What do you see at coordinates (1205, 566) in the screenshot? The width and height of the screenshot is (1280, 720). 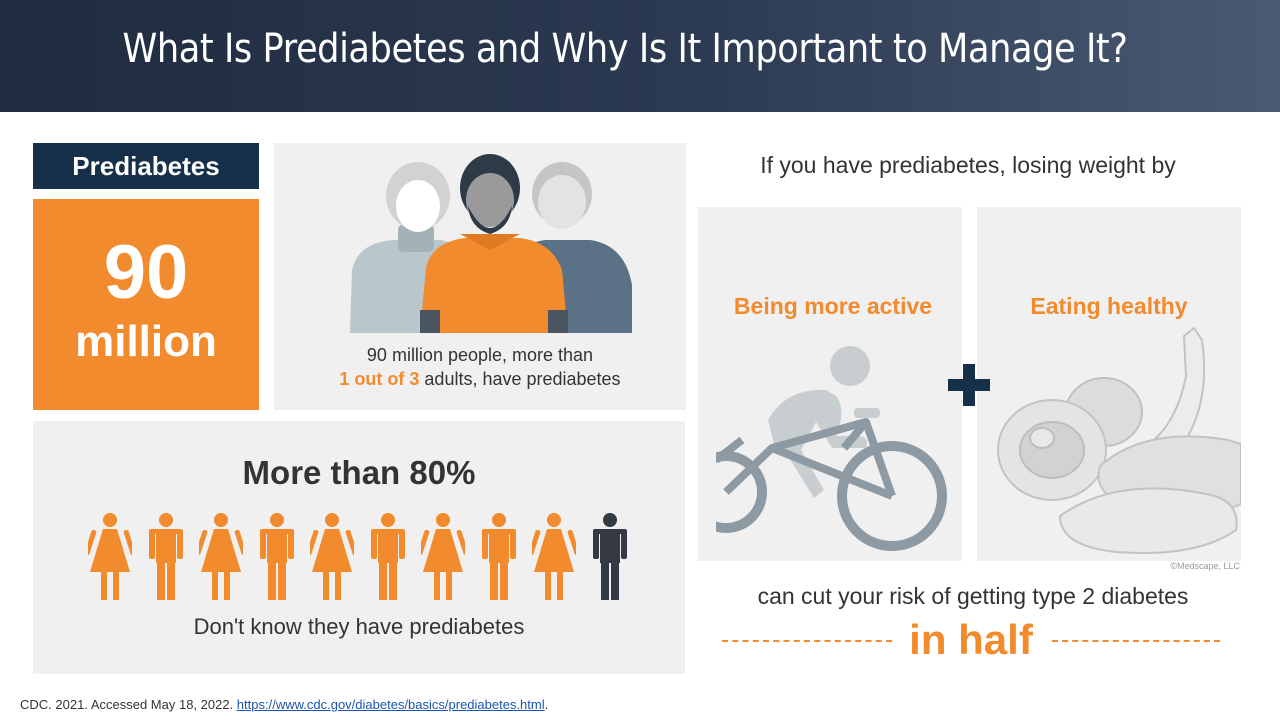 I see `image-credit: ©Medscape, LLC` at bounding box center [1205, 566].